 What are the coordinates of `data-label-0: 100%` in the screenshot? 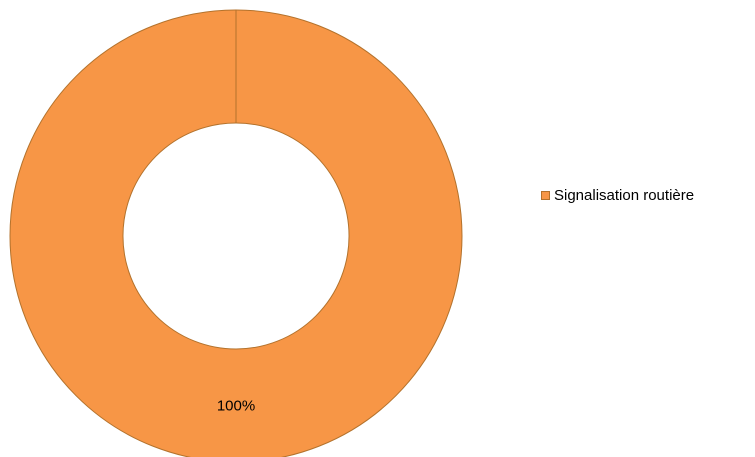 It's located at (236, 406).